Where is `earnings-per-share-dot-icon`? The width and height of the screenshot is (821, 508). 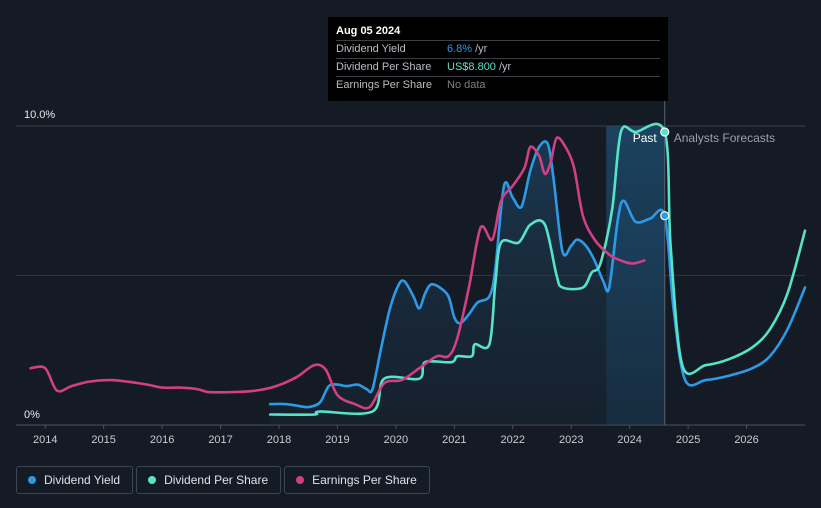 earnings-per-share-dot-icon is located at coordinates (300, 480).